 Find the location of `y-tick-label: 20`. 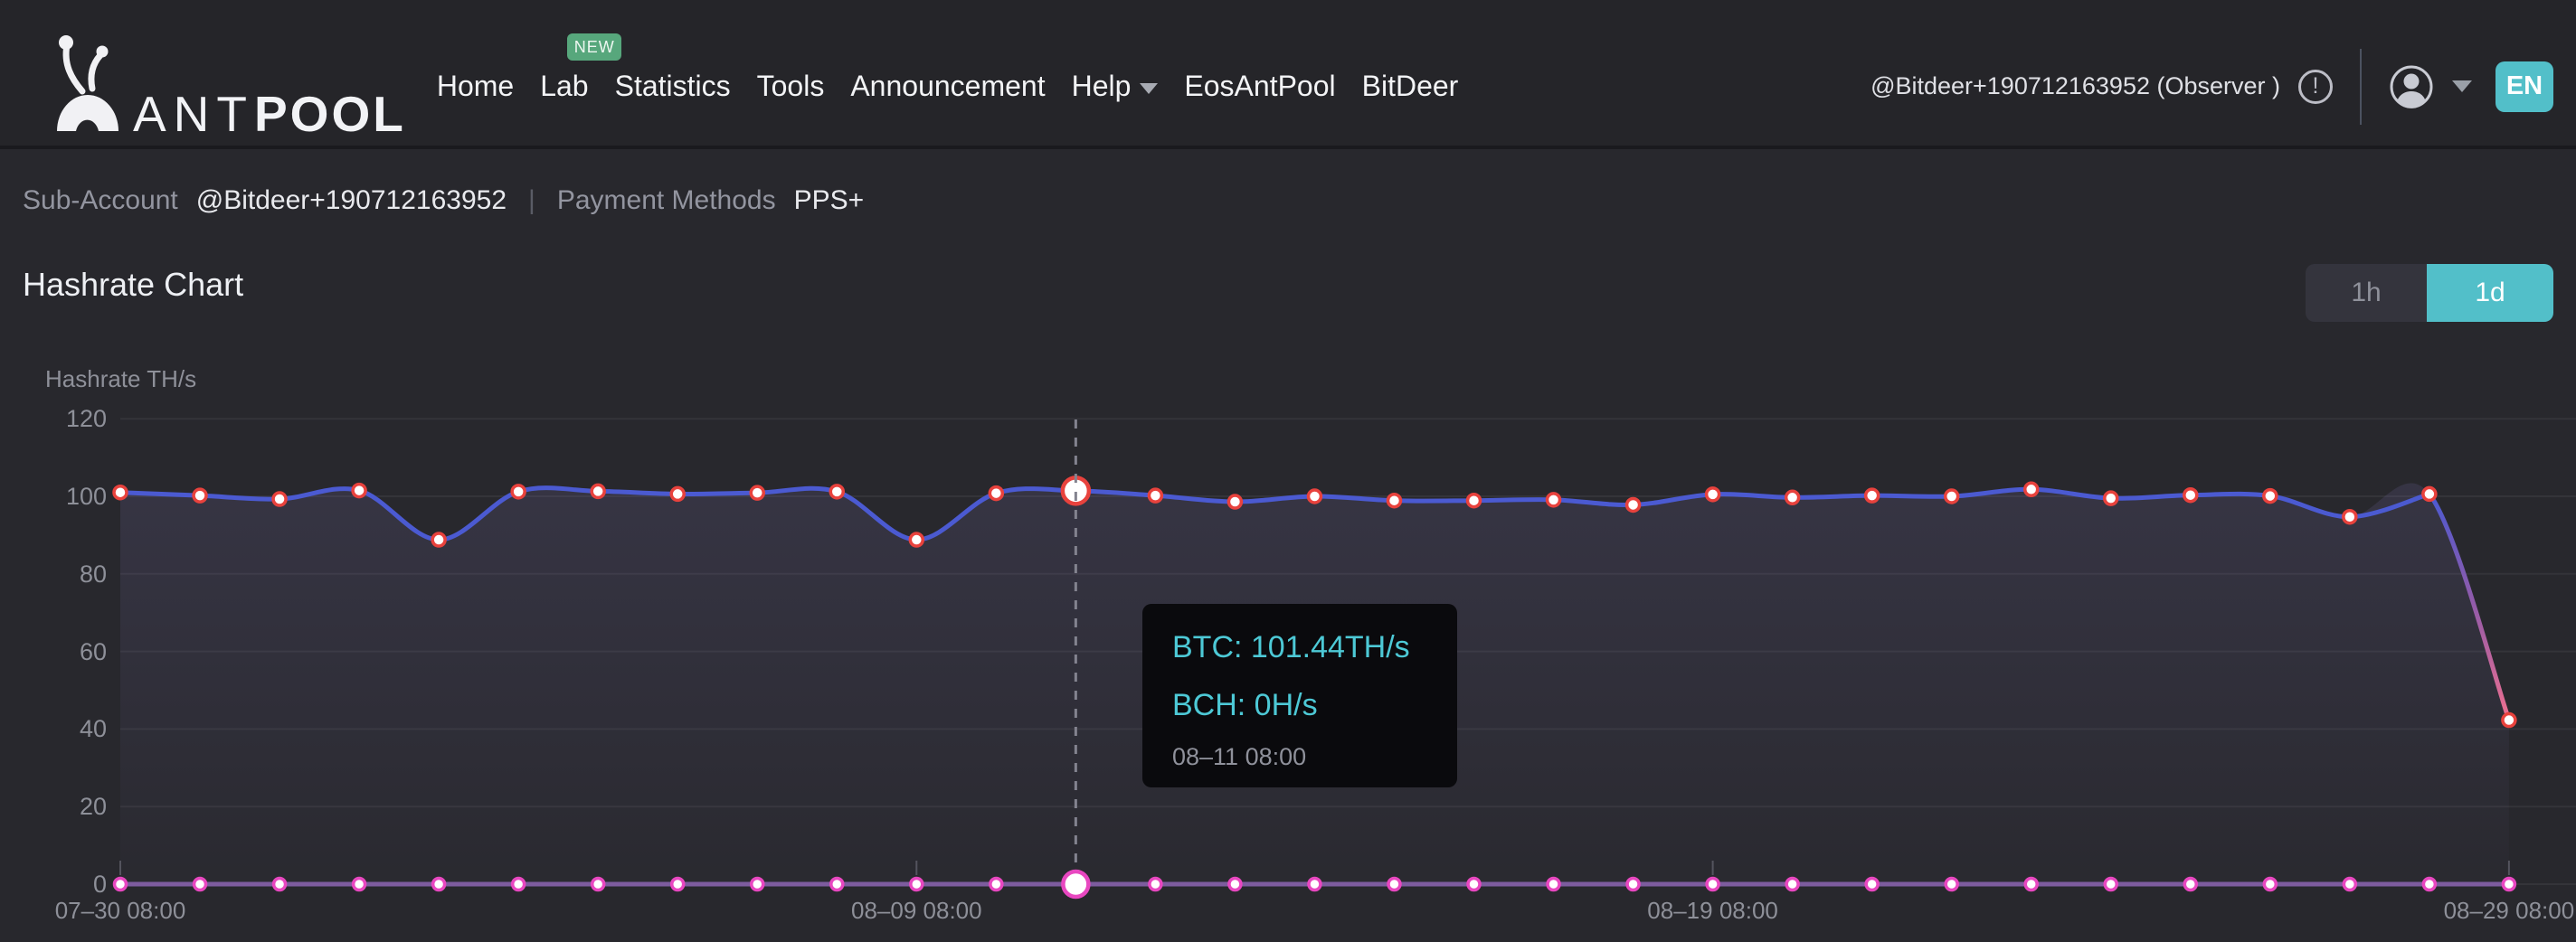

y-tick-label: 20 is located at coordinates (93, 807).